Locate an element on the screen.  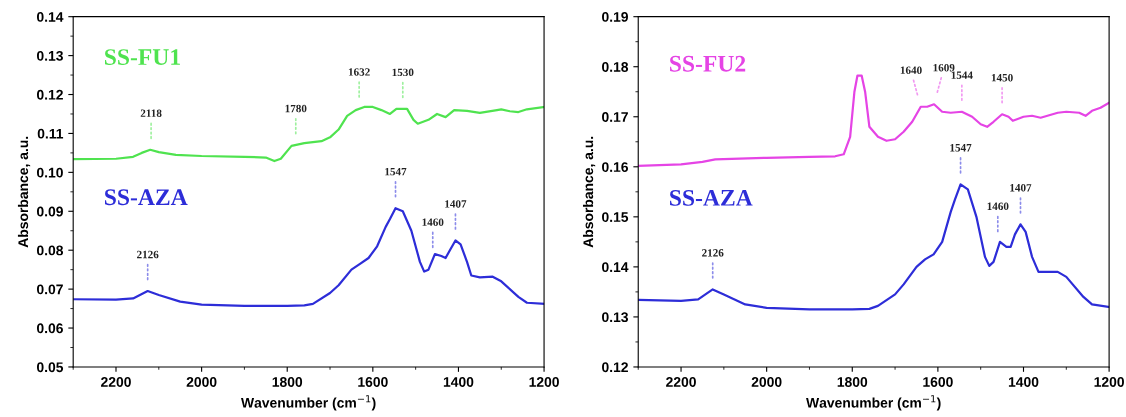
annotation: 2118 is located at coordinates (151, 113).